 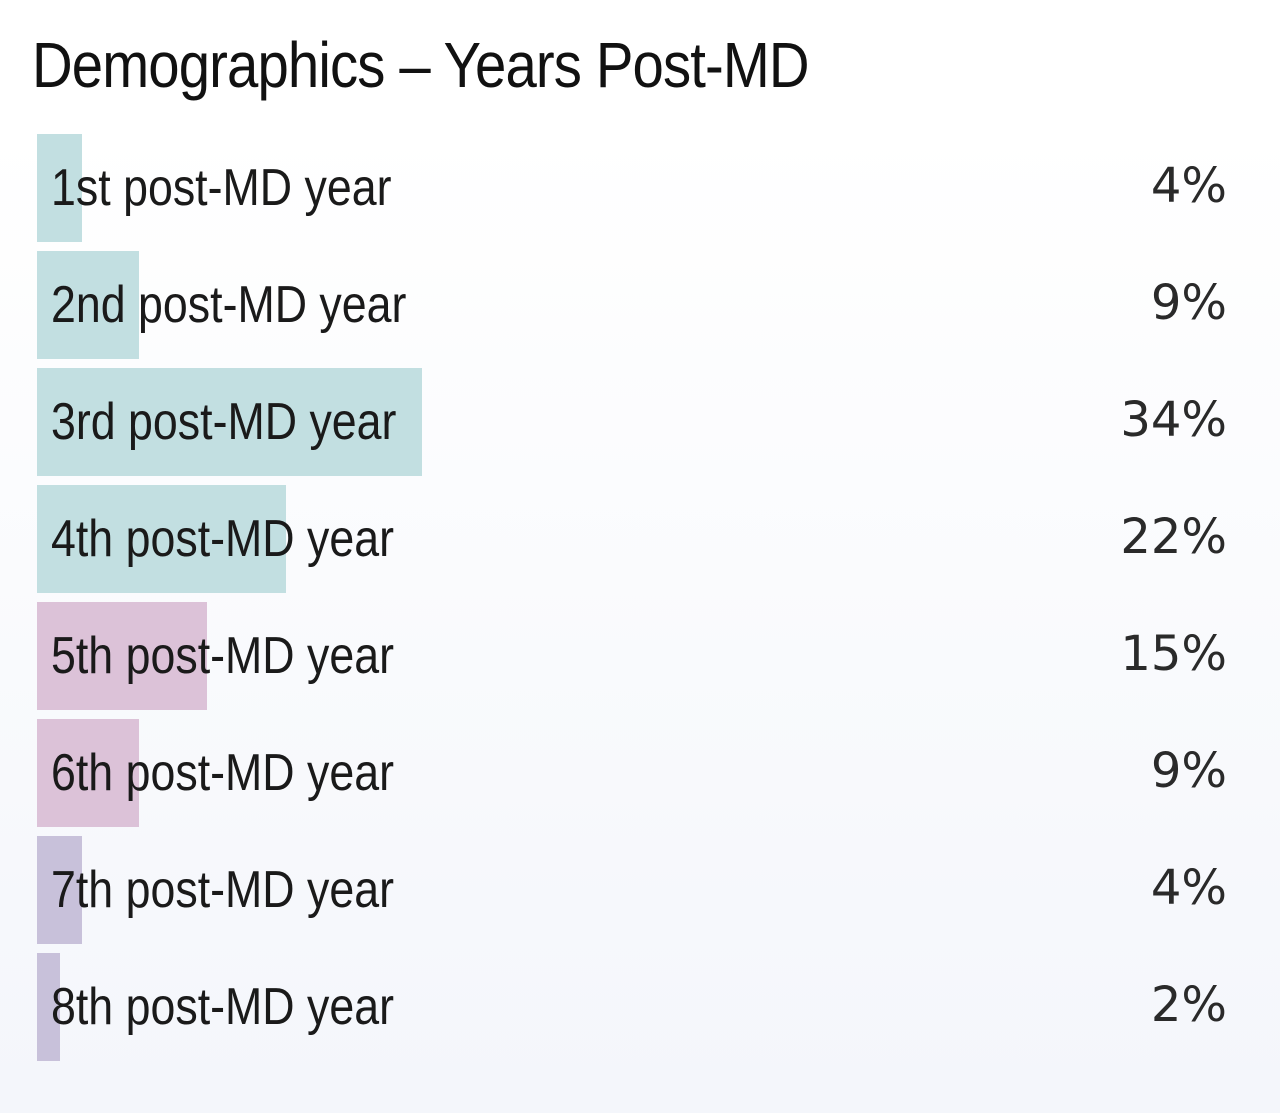 I want to click on category-label: 2nd post-MD year, so click(x=229, y=305).